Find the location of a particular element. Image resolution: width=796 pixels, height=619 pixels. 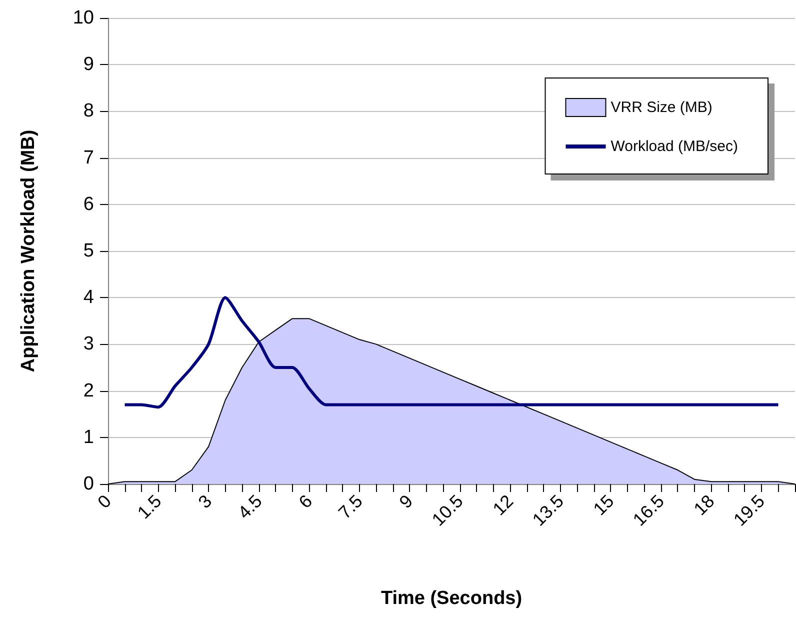

y-tick-label: 2 is located at coordinates (88, 391).